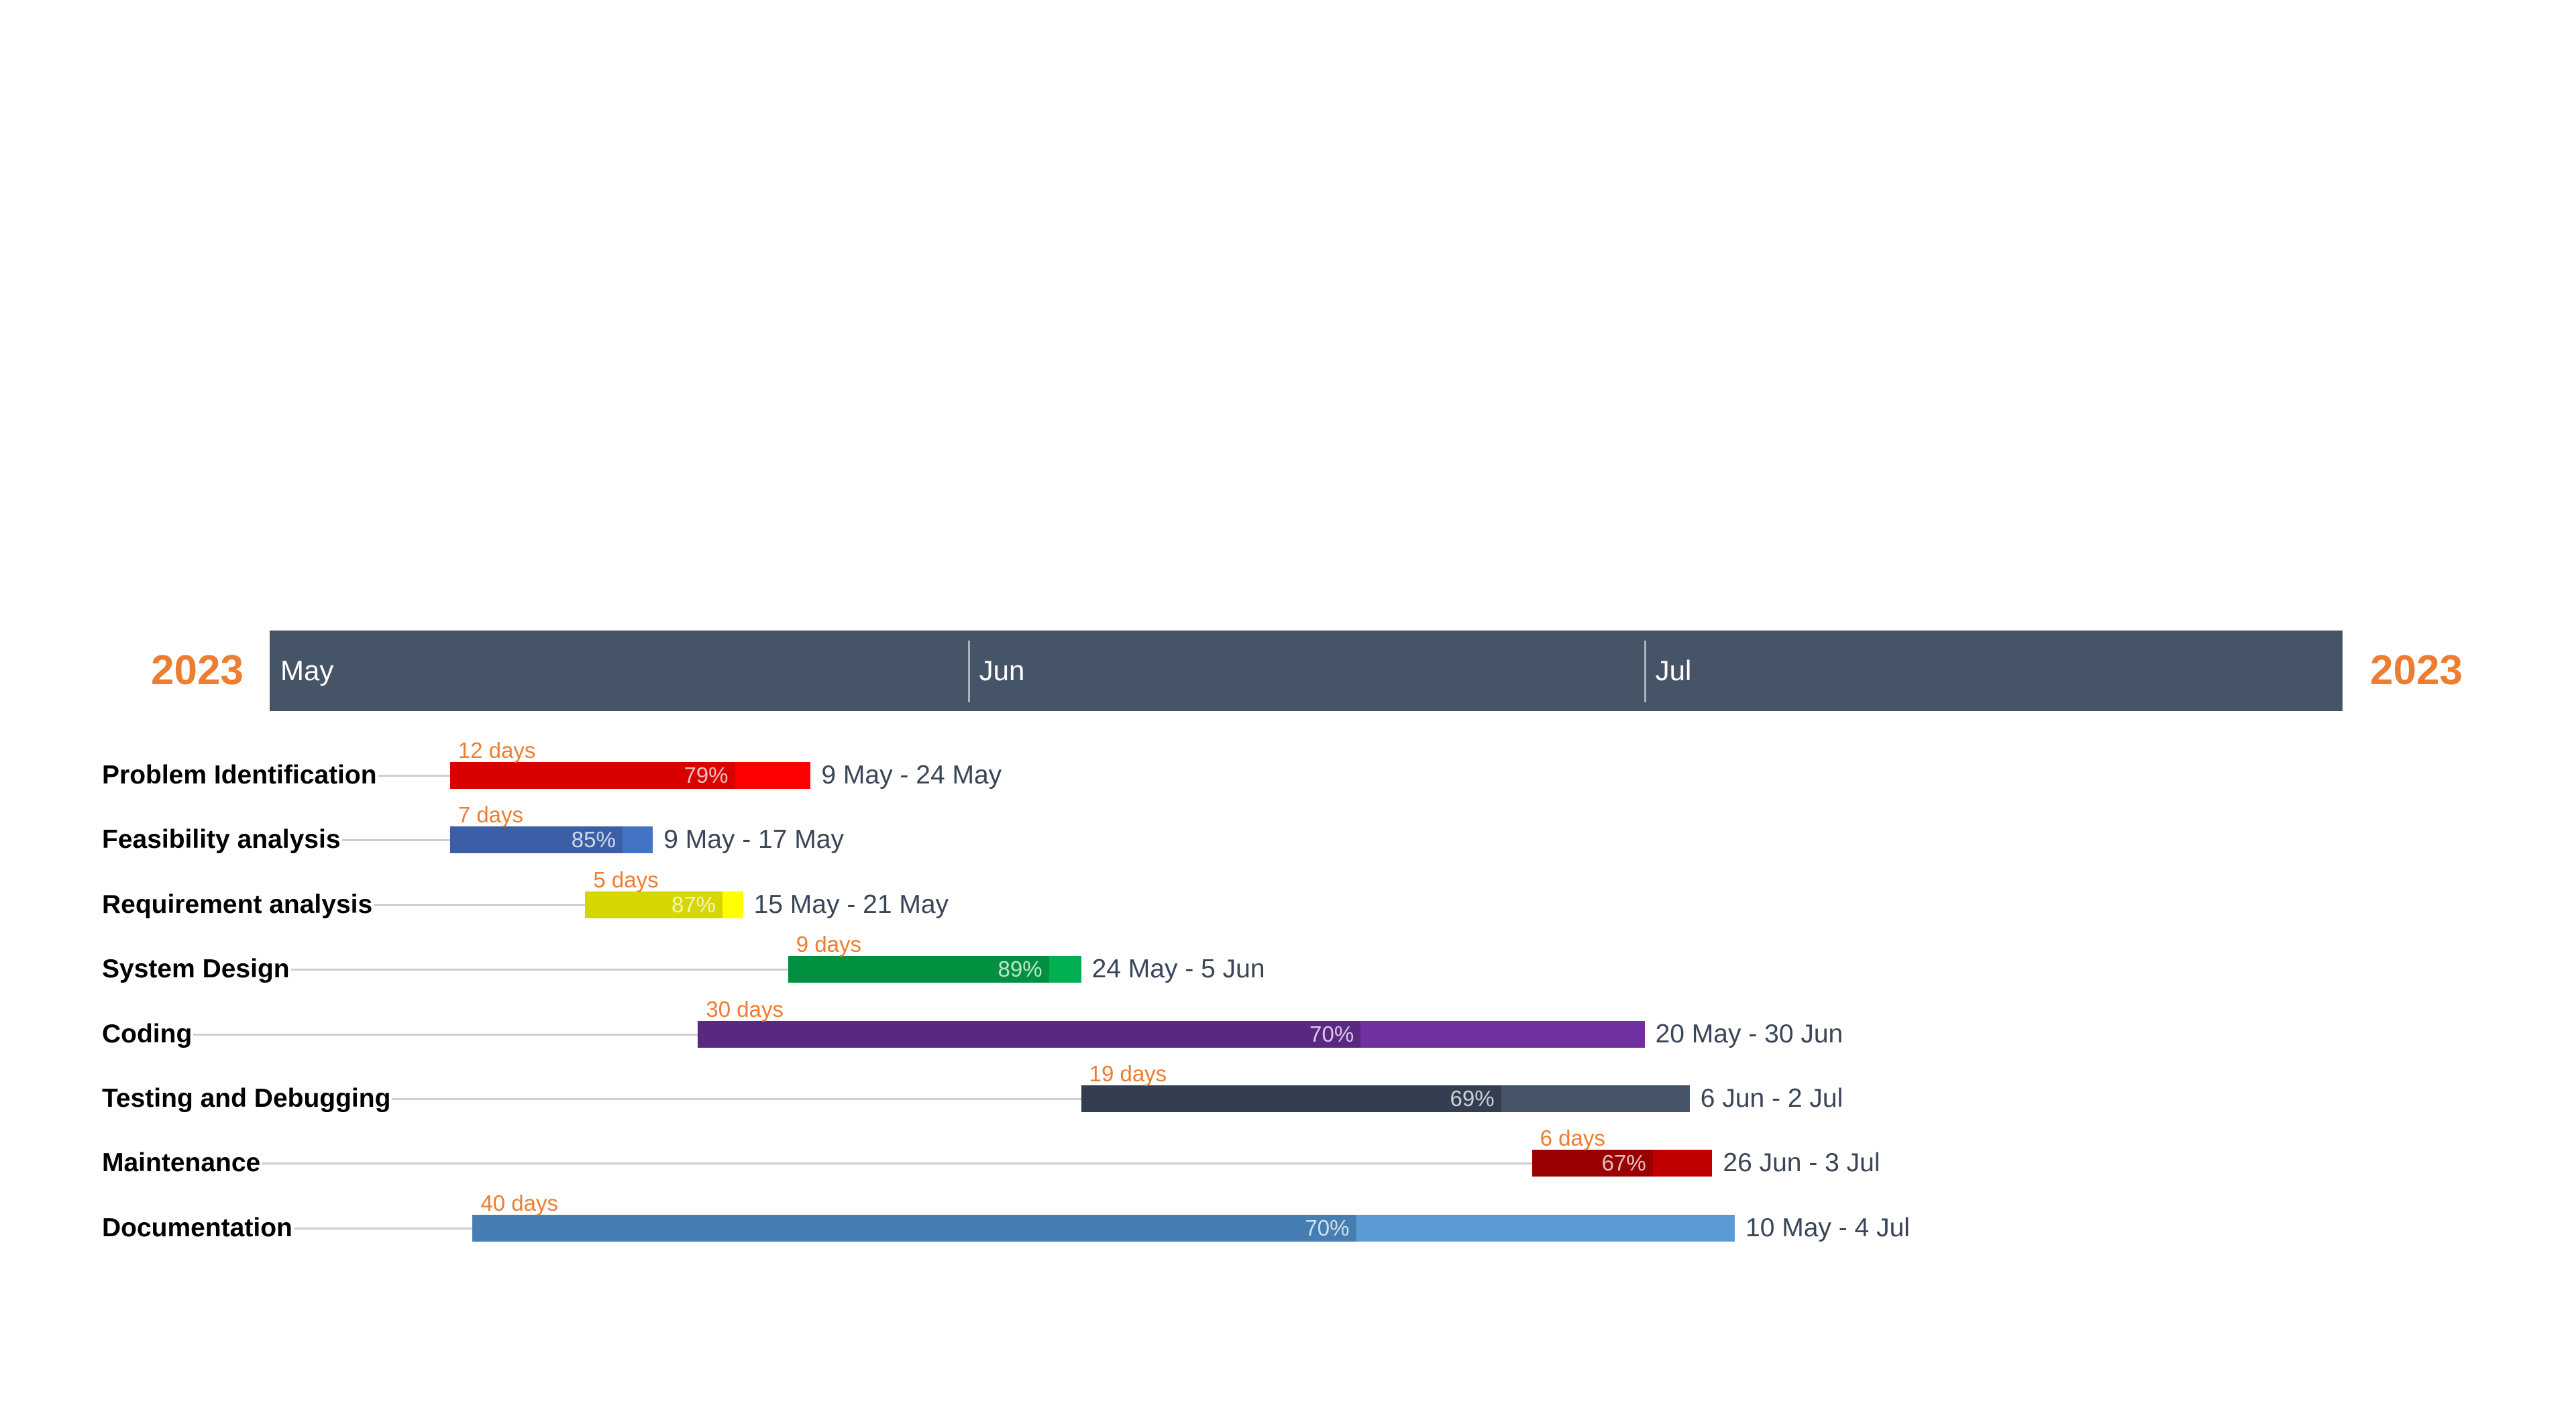 Image resolution: width=2576 pixels, height=1414 pixels. What do you see at coordinates (753, 840) in the screenshot?
I see `date-range-label: 9 May - 17 May` at bounding box center [753, 840].